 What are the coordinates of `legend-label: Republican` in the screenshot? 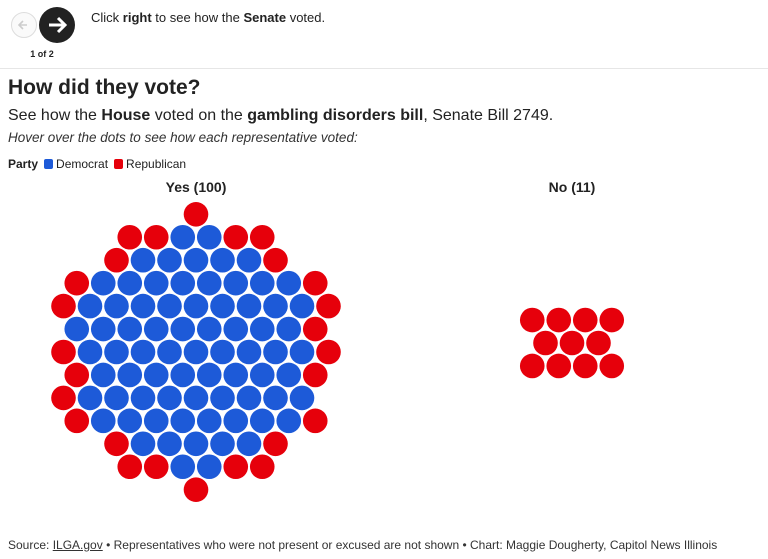 It's located at (156, 164).